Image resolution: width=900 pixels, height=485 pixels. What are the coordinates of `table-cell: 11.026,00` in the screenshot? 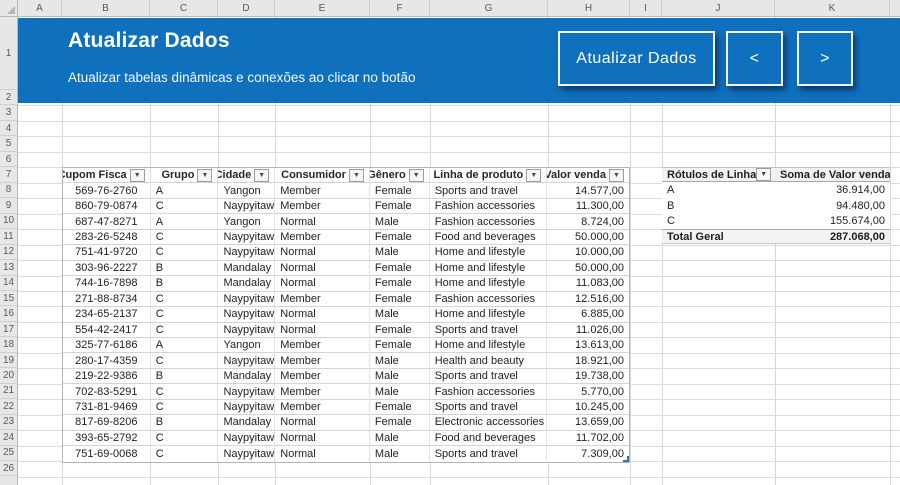 It's located at (588, 330).